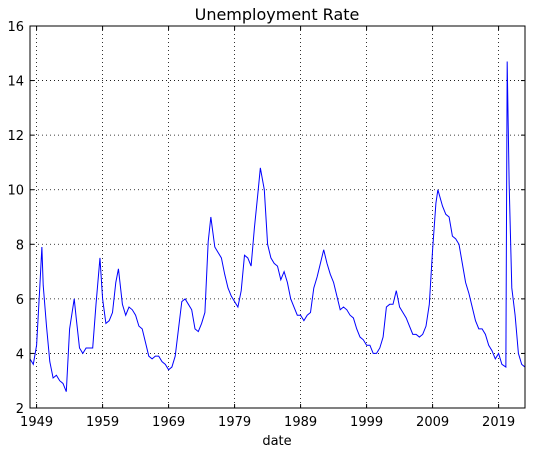  Describe the element at coordinates (36, 422) in the screenshot. I see `x-tick-label: 1949` at that location.